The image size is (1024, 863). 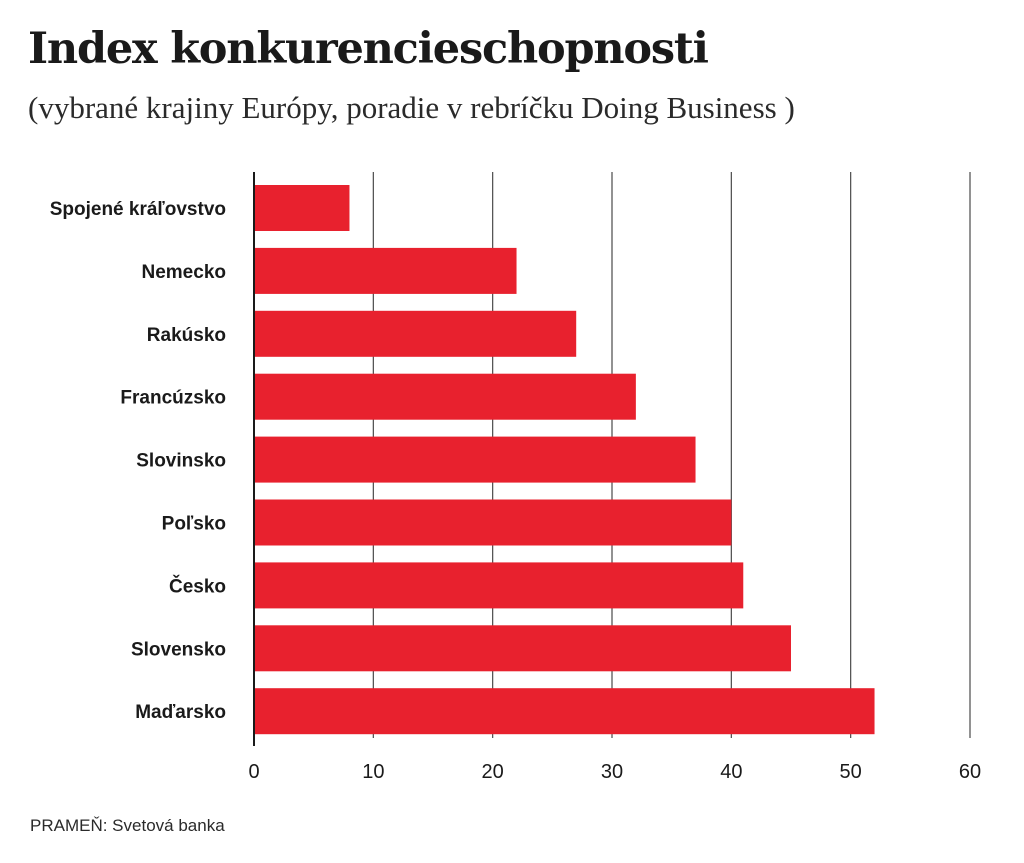 I want to click on chart-title: Index konkurencieschopnosti, so click(x=368, y=49).